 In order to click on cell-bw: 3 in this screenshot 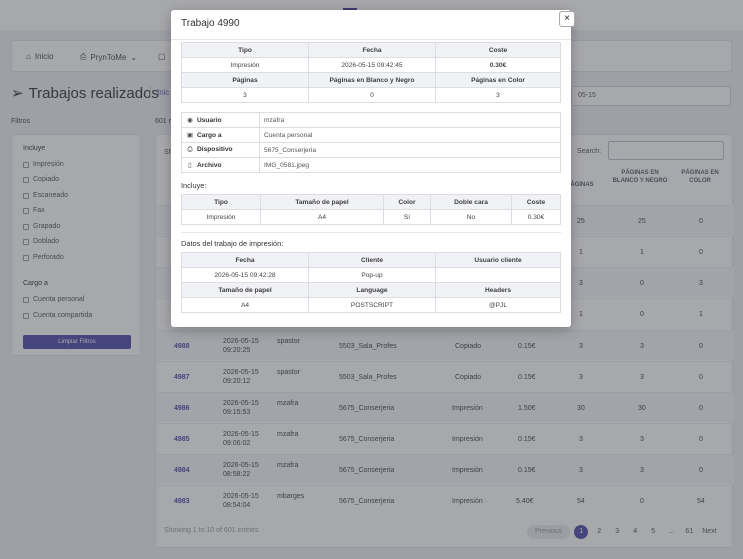, I will do `click(642, 439)`.